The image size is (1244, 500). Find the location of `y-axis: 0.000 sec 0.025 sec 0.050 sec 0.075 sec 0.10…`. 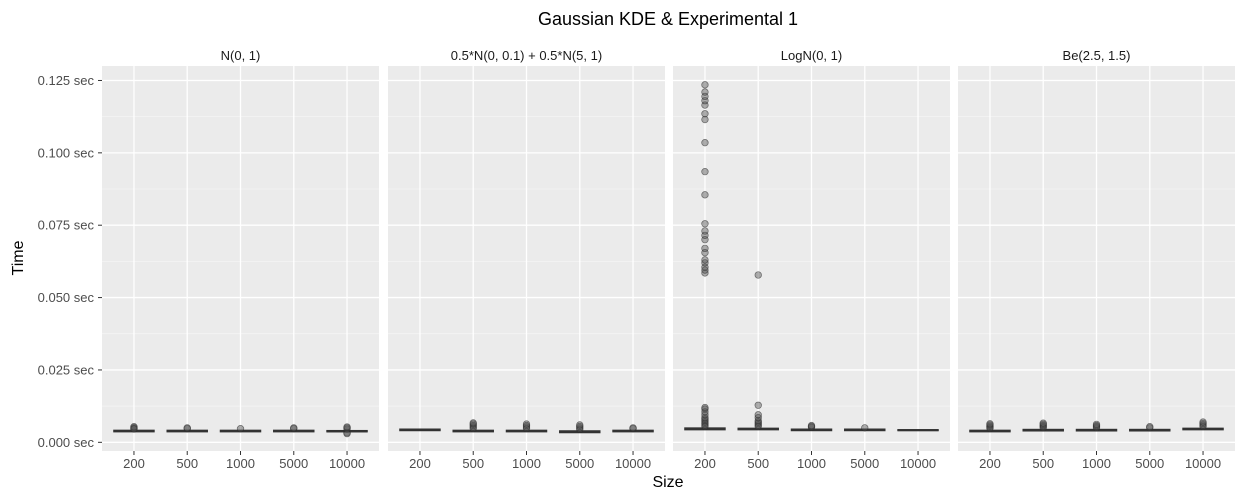

y-axis: 0.000 sec 0.025 sec 0.050 sec 0.075 sec 0.10… is located at coordinates (70, 261).